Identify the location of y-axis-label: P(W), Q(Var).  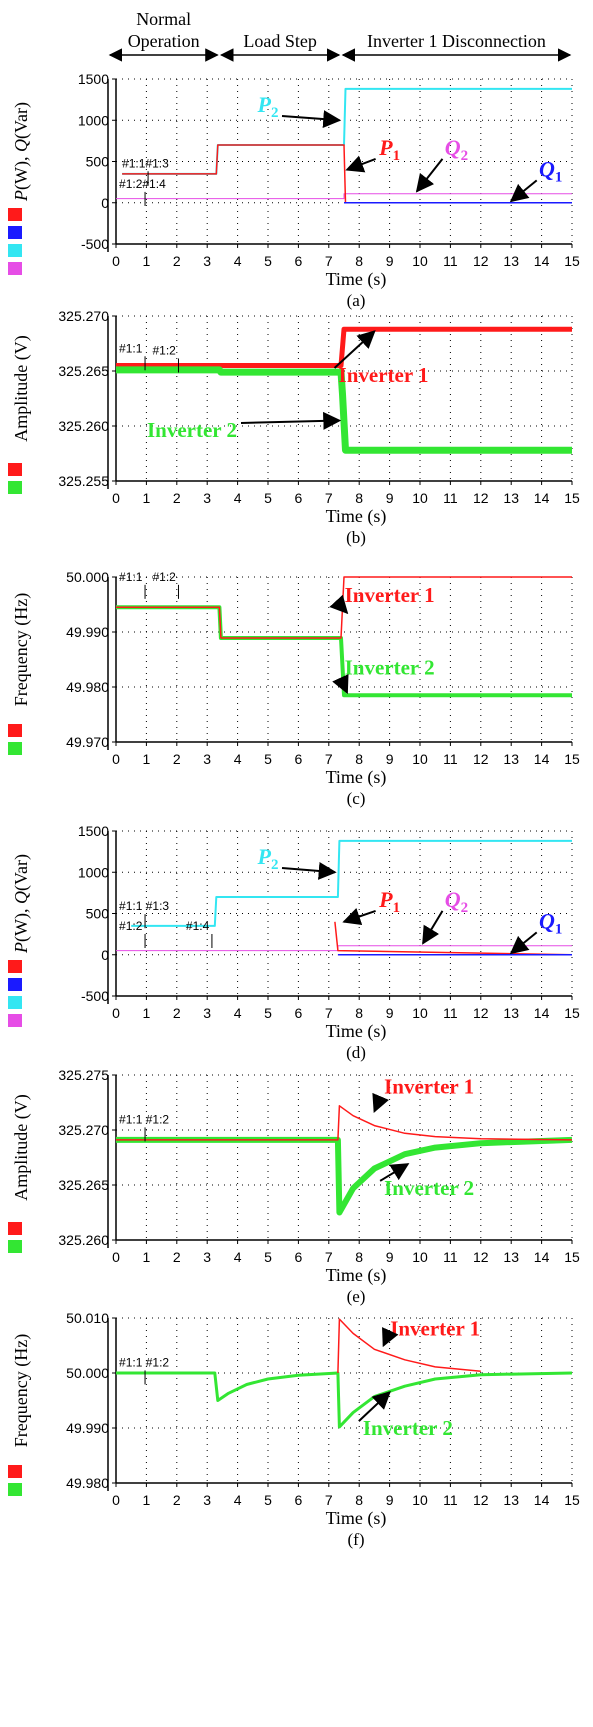
(21, 152).